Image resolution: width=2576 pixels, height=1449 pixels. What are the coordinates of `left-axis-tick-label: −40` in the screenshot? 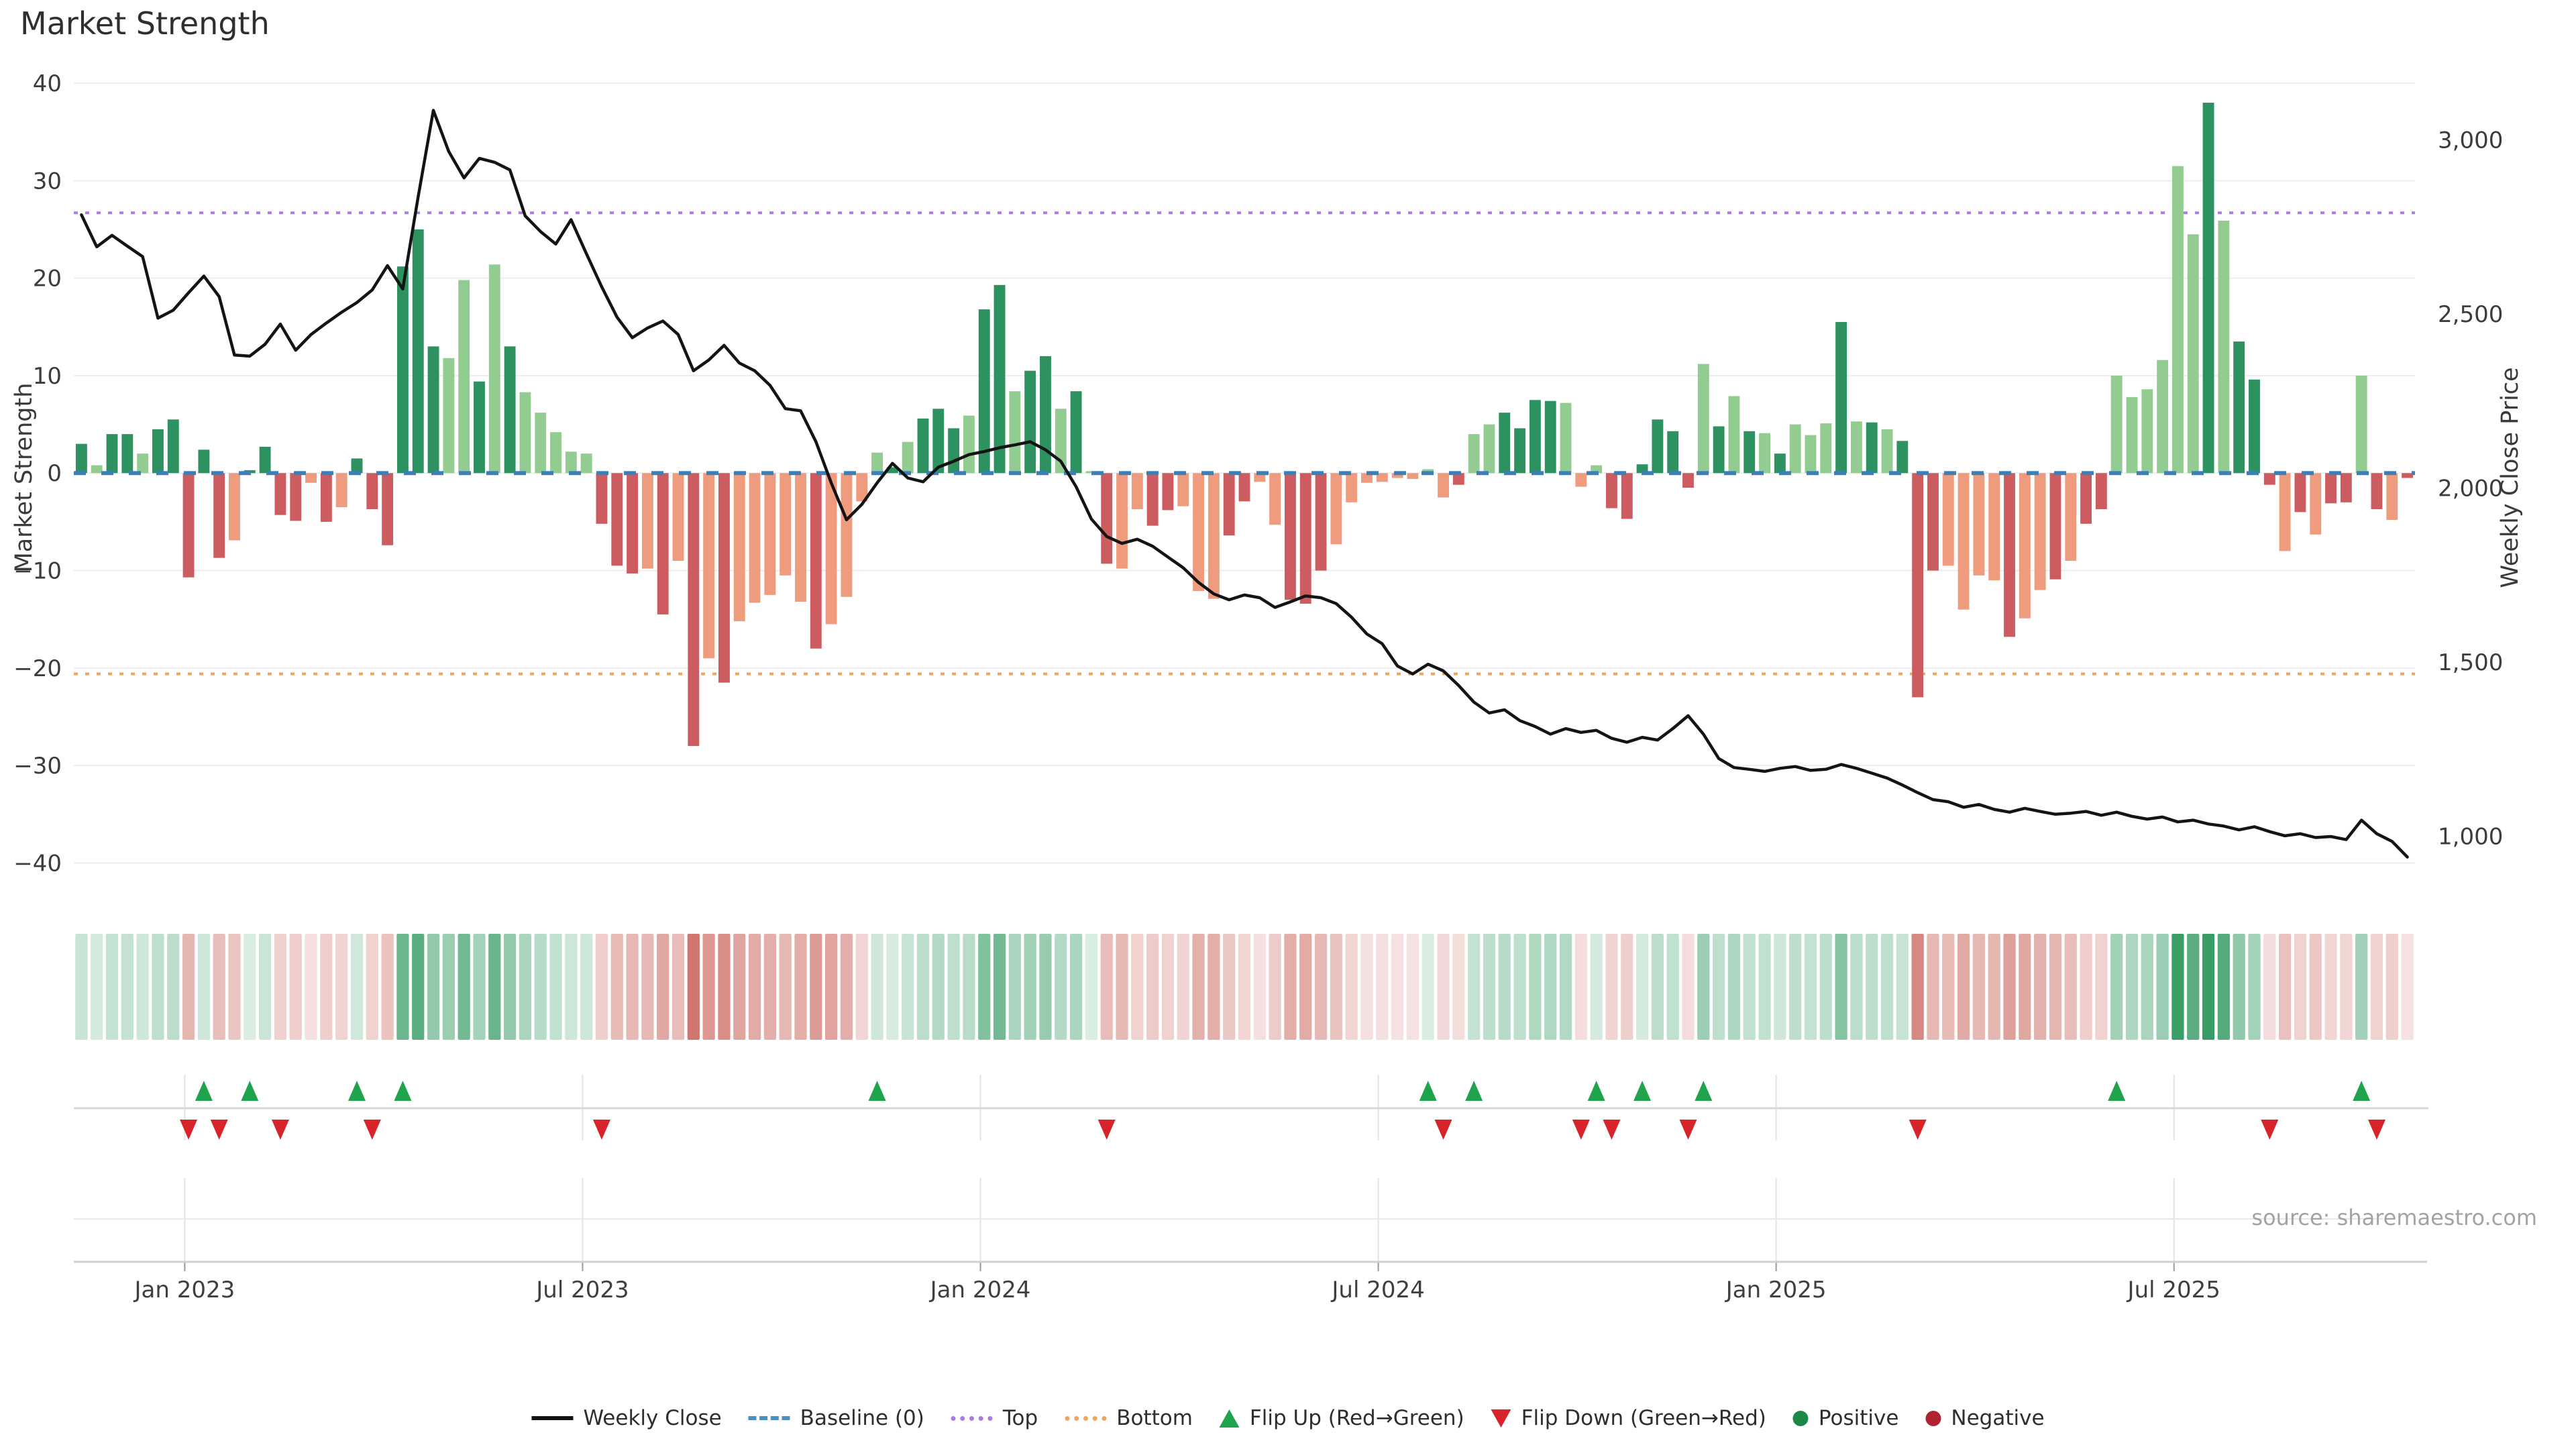 It's located at (37, 863).